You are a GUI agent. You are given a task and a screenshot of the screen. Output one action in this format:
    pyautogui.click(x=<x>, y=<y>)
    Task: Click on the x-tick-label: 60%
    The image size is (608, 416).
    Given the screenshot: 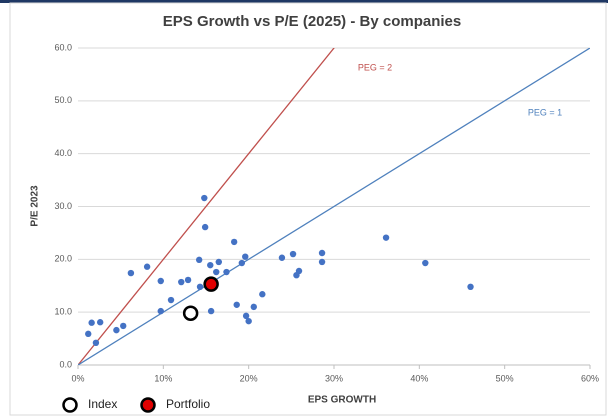 What is the action you would take?
    pyautogui.click(x=590, y=378)
    